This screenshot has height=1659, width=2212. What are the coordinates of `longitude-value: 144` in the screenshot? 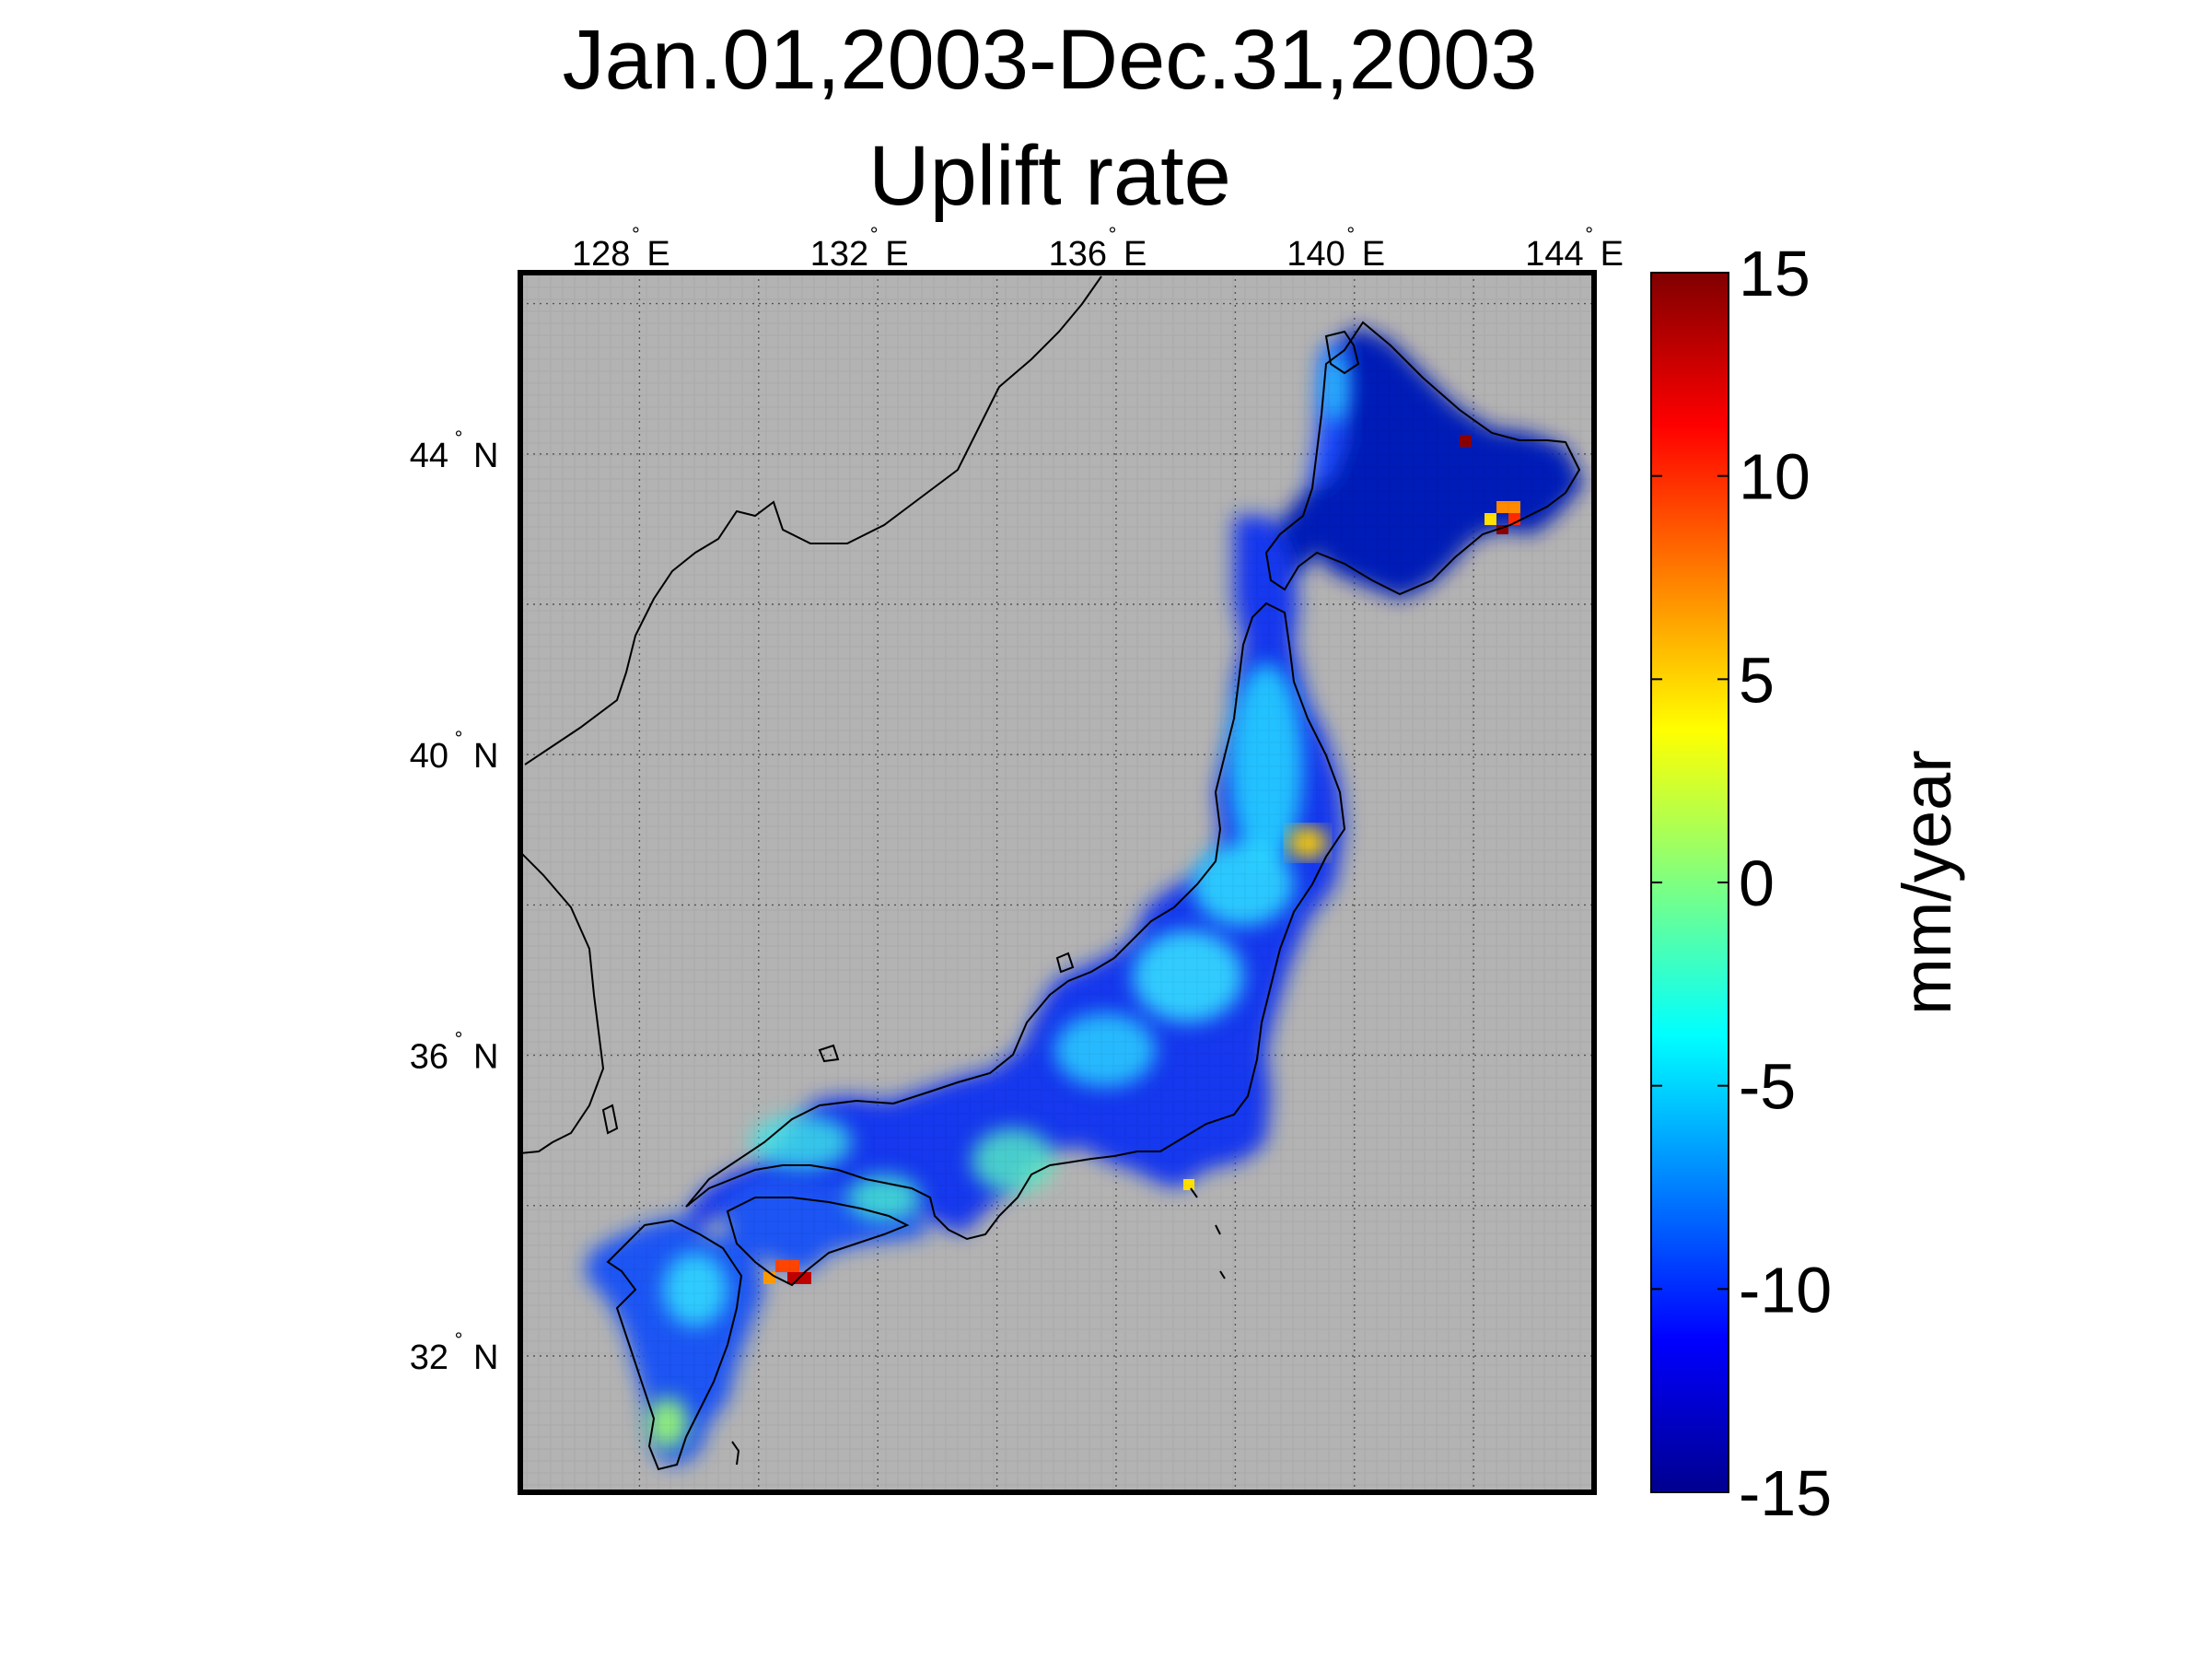 It's located at (1554, 254).